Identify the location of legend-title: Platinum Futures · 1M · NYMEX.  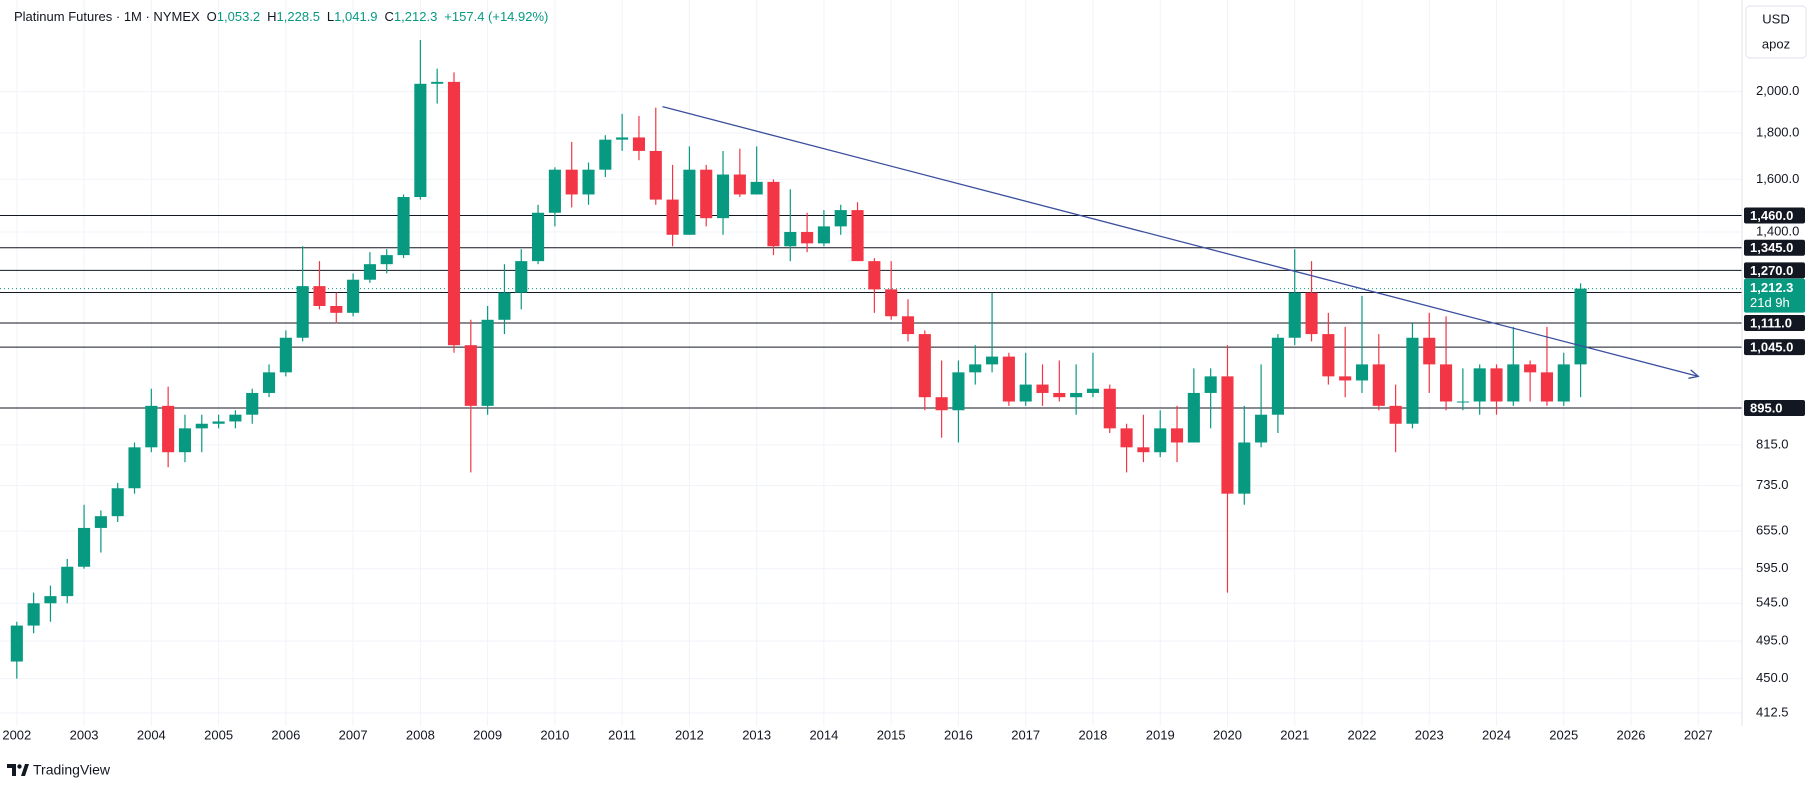
(107, 16).